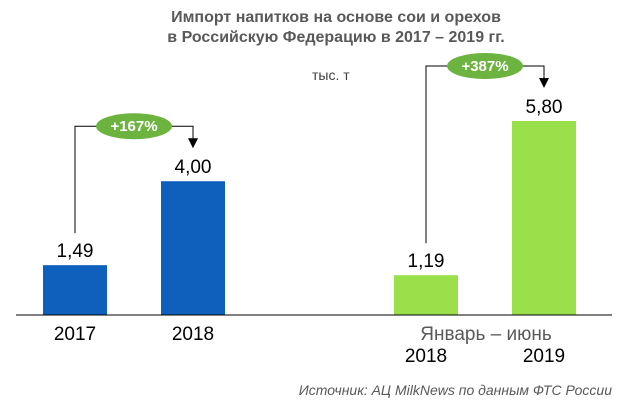  Describe the element at coordinates (75, 251) in the screenshot. I see `value-label-0-0: 1,49` at that location.